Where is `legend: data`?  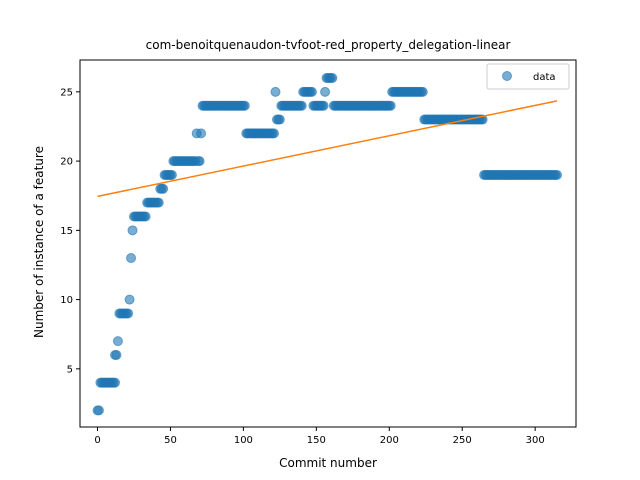
legend: data is located at coordinates (528, 76).